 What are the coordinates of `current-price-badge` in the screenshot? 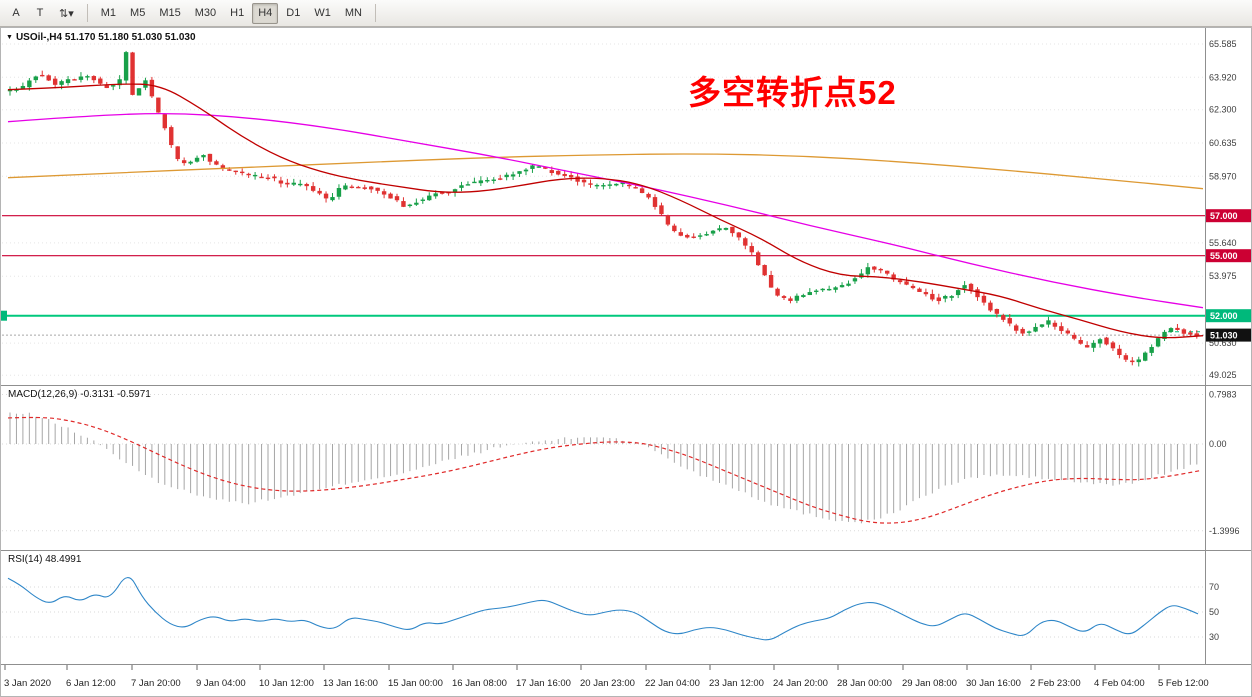 It's located at (1228, 335).